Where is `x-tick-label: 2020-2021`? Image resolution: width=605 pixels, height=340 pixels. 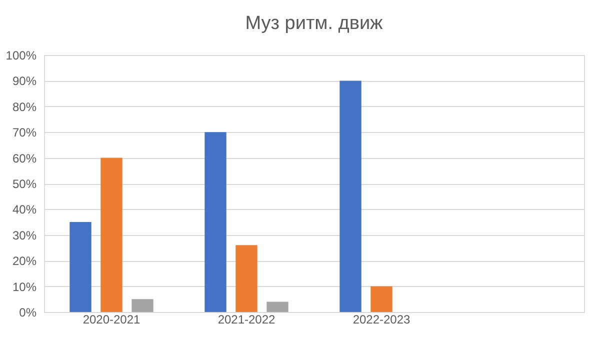
x-tick-label: 2020-2021 is located at coordinates (111, 319).